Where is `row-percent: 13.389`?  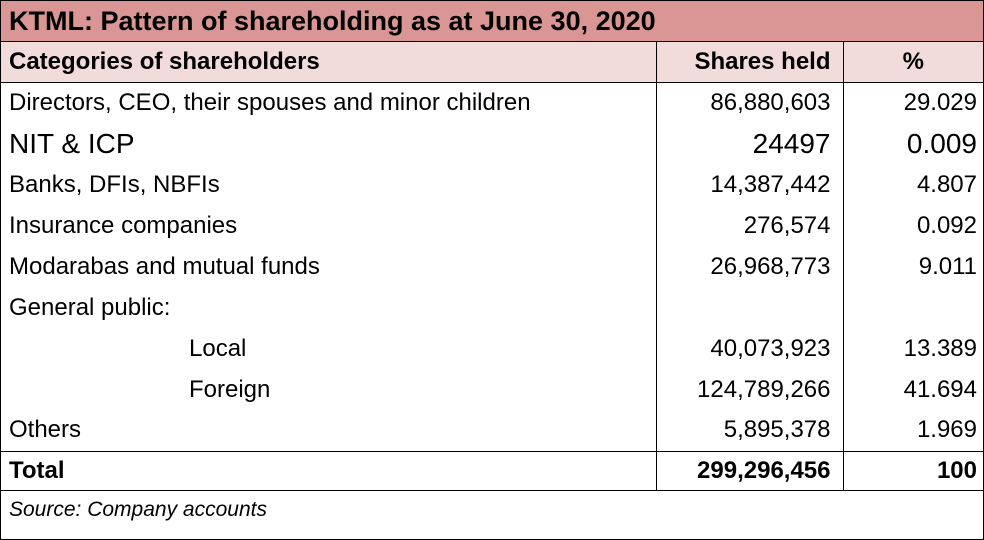 row-percent: 13.389 is located at coordinates (940, 348).